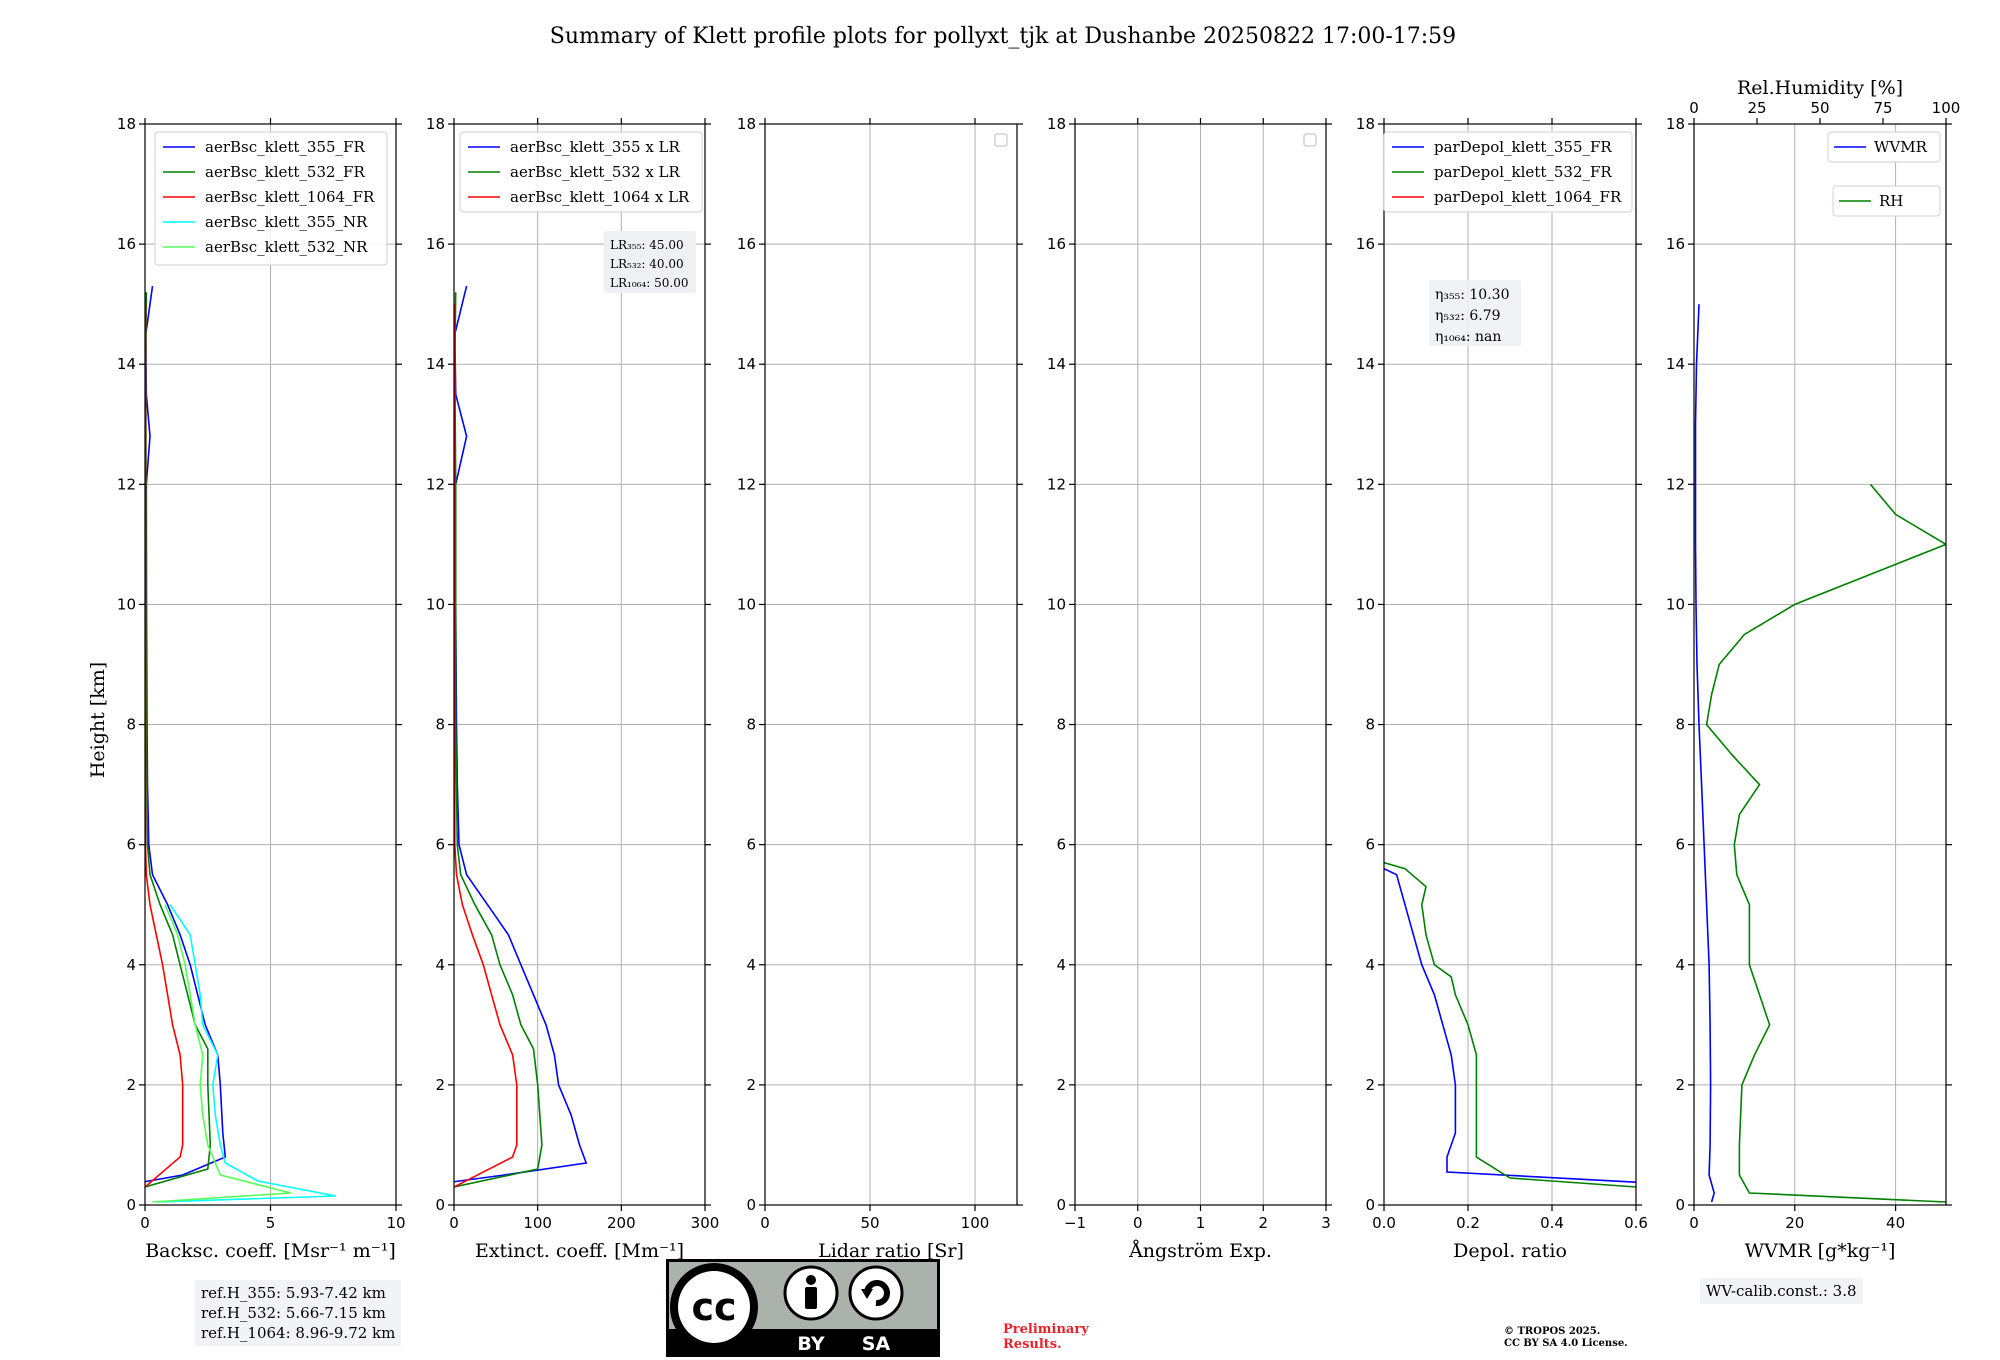 The image size is (2000, 1360). What do you see at coordinates (810, 1344) in the screenshot?
I see `by-label: BY` at bounding box center [810, 1344].